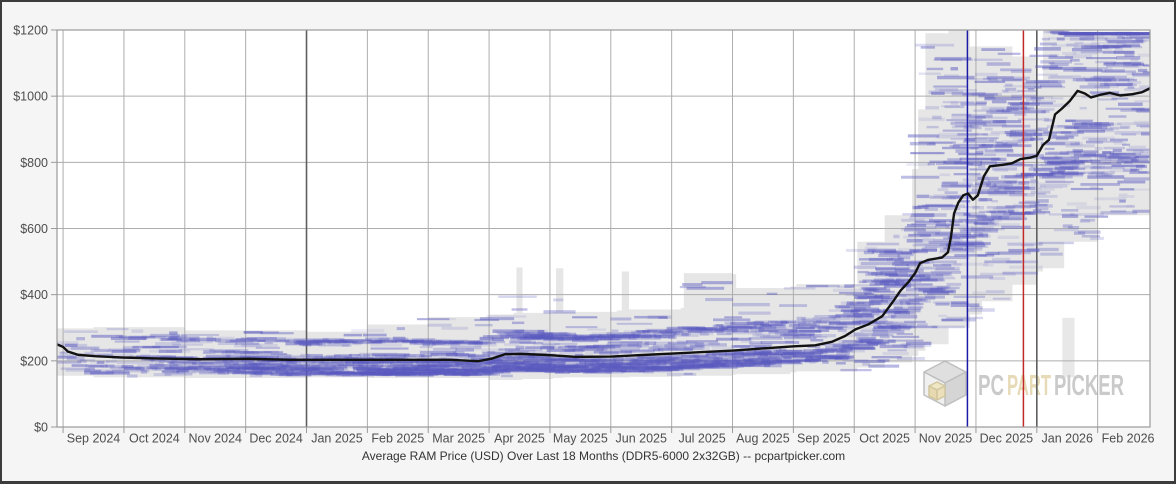 Image resolution: width=1176 pixels, height=484 pixels. Describe the element at coordinates (154, 439) in the screenshot. I see `x-tick-label: Oct 2024` at that location.